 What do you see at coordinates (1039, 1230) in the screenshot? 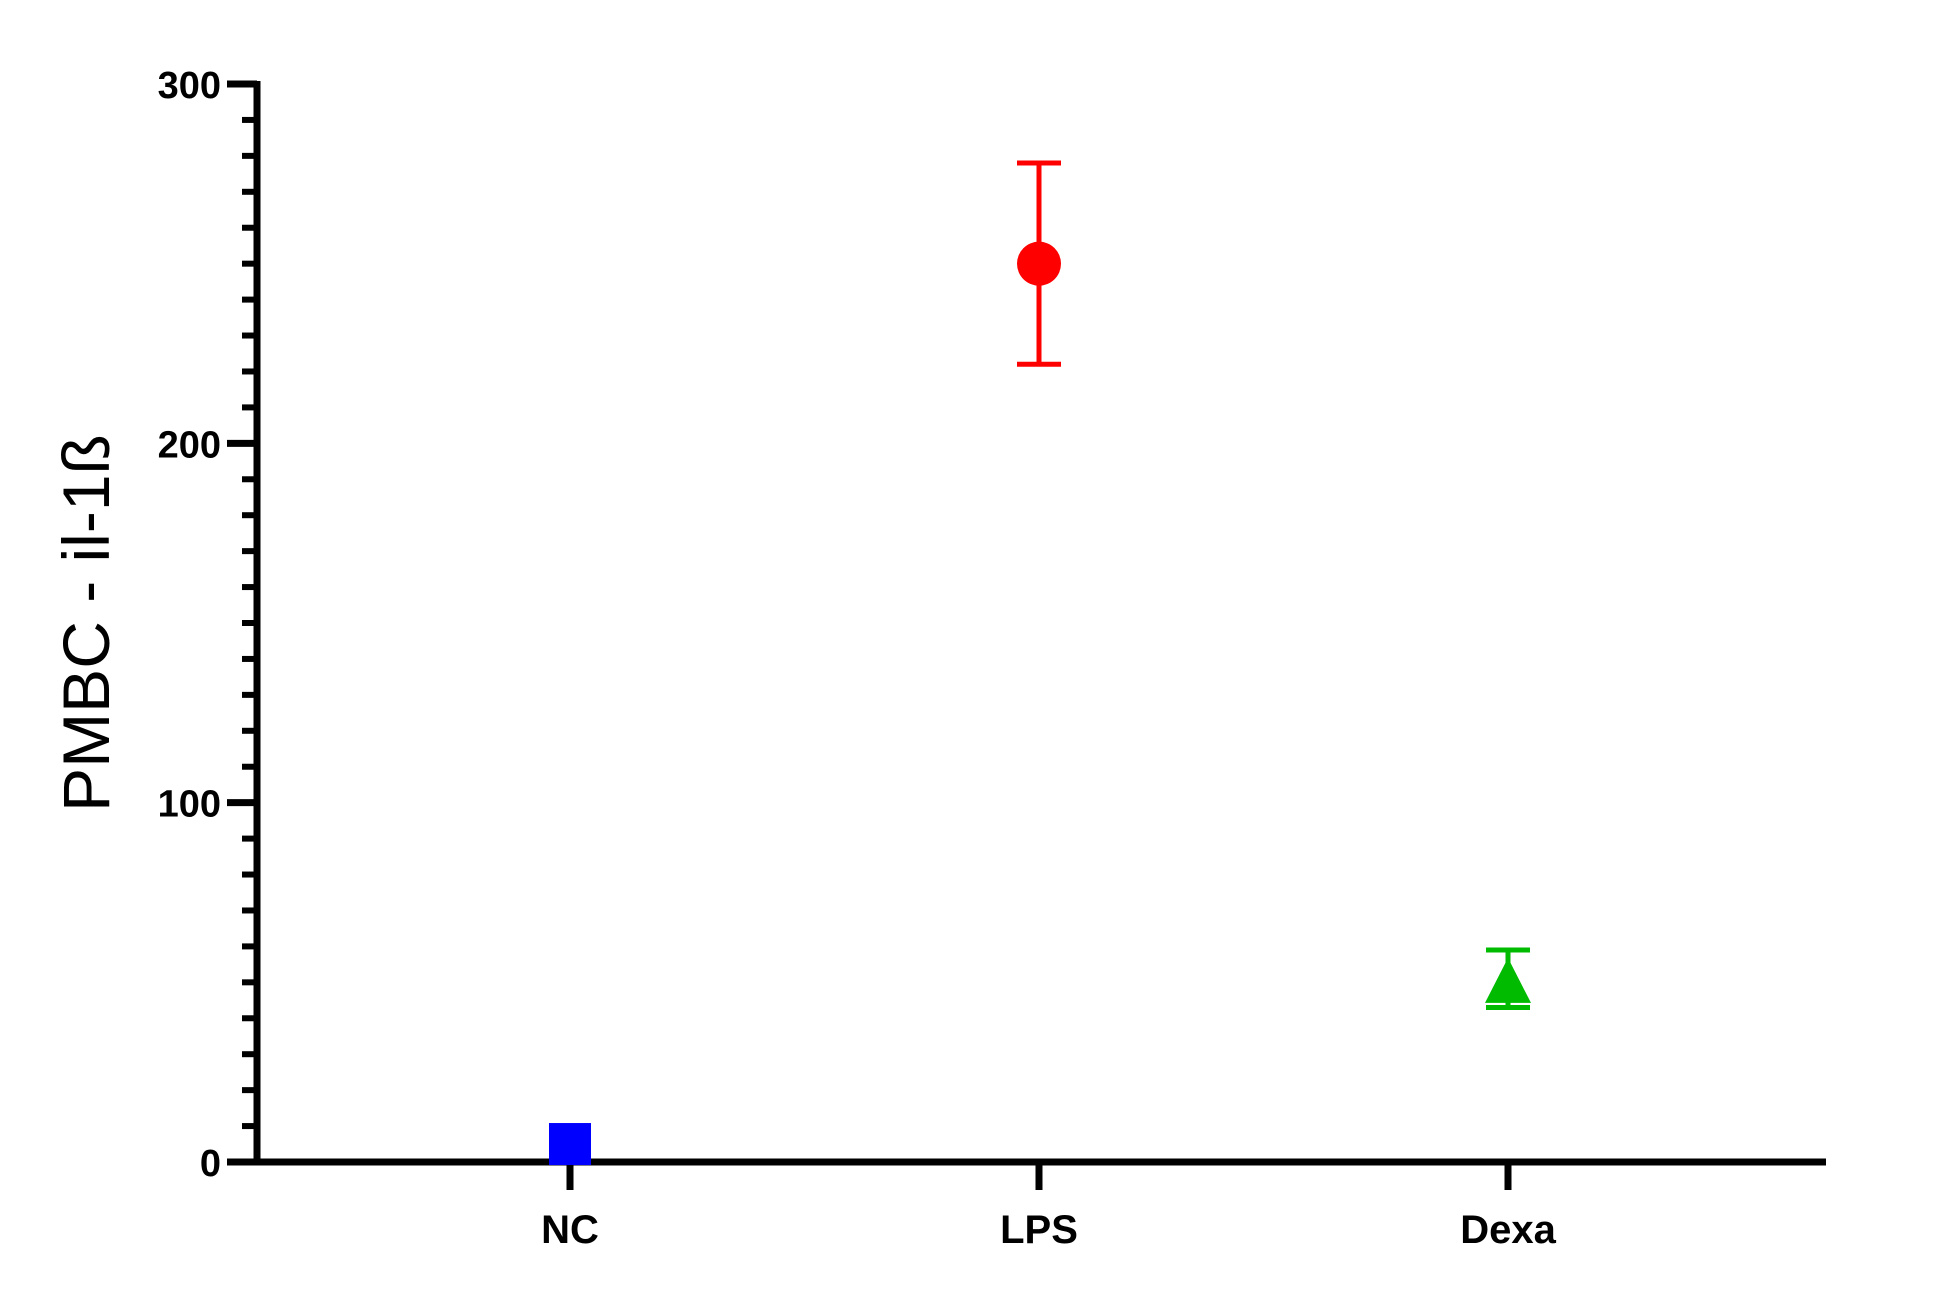
I see `x-tick-label: LPS` at bounding box center [1039, 1230].